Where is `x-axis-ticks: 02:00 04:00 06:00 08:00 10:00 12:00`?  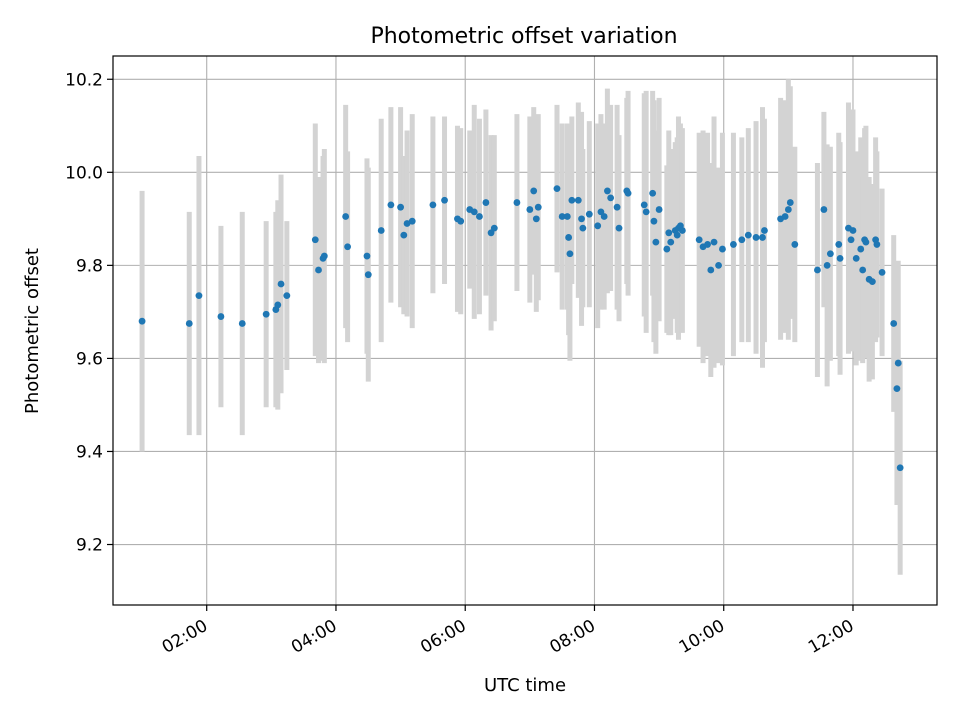
x-axis-ticks: 02:00 04:00 06:00 08:00 10:00 12:00 is located at coordinates (508, 631).